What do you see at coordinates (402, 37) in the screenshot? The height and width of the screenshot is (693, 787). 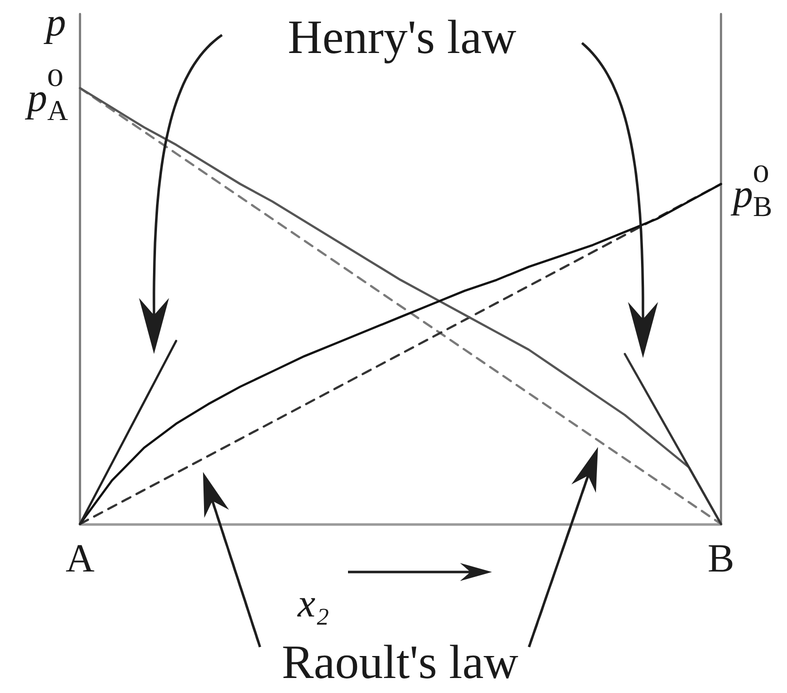 I see `text: Henry's law` at bounding box center [402, 37].